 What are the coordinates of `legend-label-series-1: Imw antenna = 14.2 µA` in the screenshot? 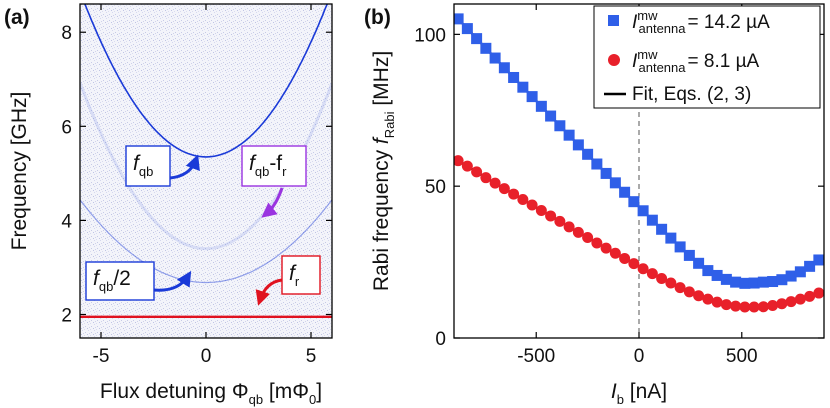 It's located at (701, 22).